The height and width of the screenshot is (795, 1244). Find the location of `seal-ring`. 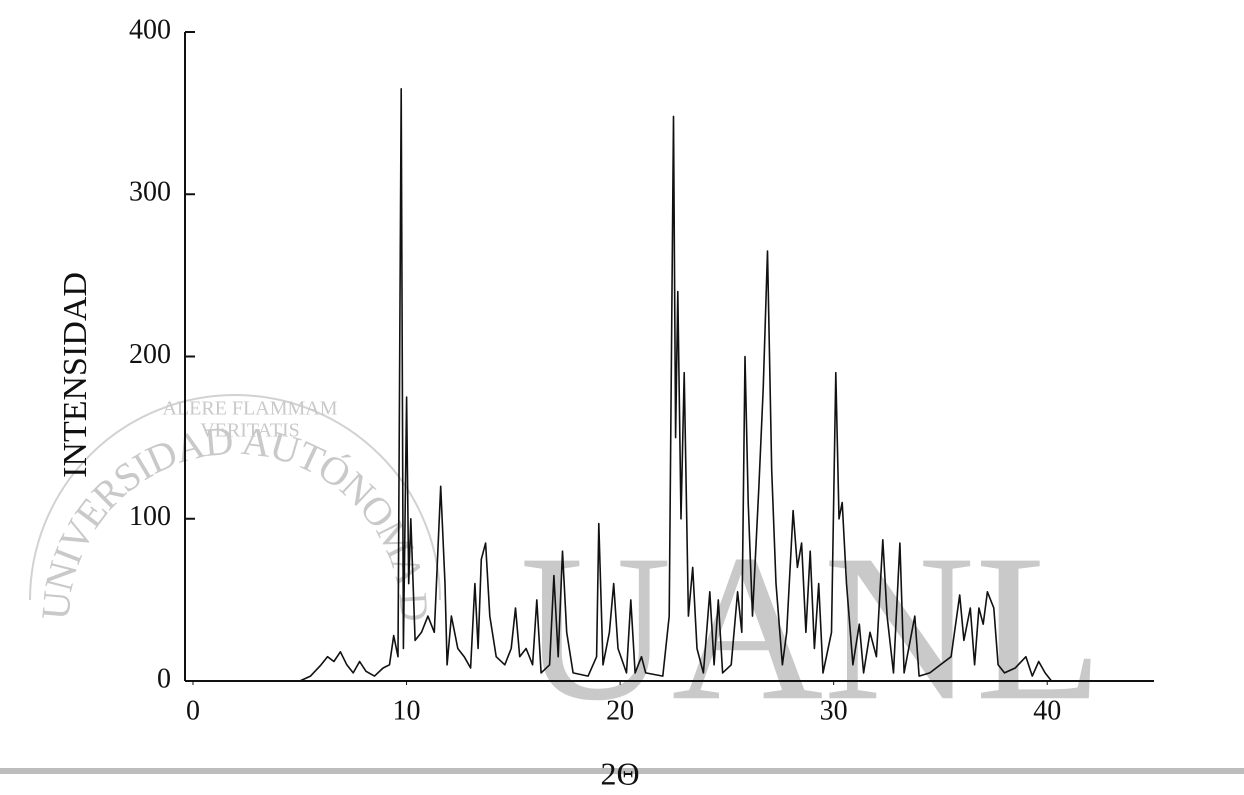

seal-ring is located at coordinates (235, 497).